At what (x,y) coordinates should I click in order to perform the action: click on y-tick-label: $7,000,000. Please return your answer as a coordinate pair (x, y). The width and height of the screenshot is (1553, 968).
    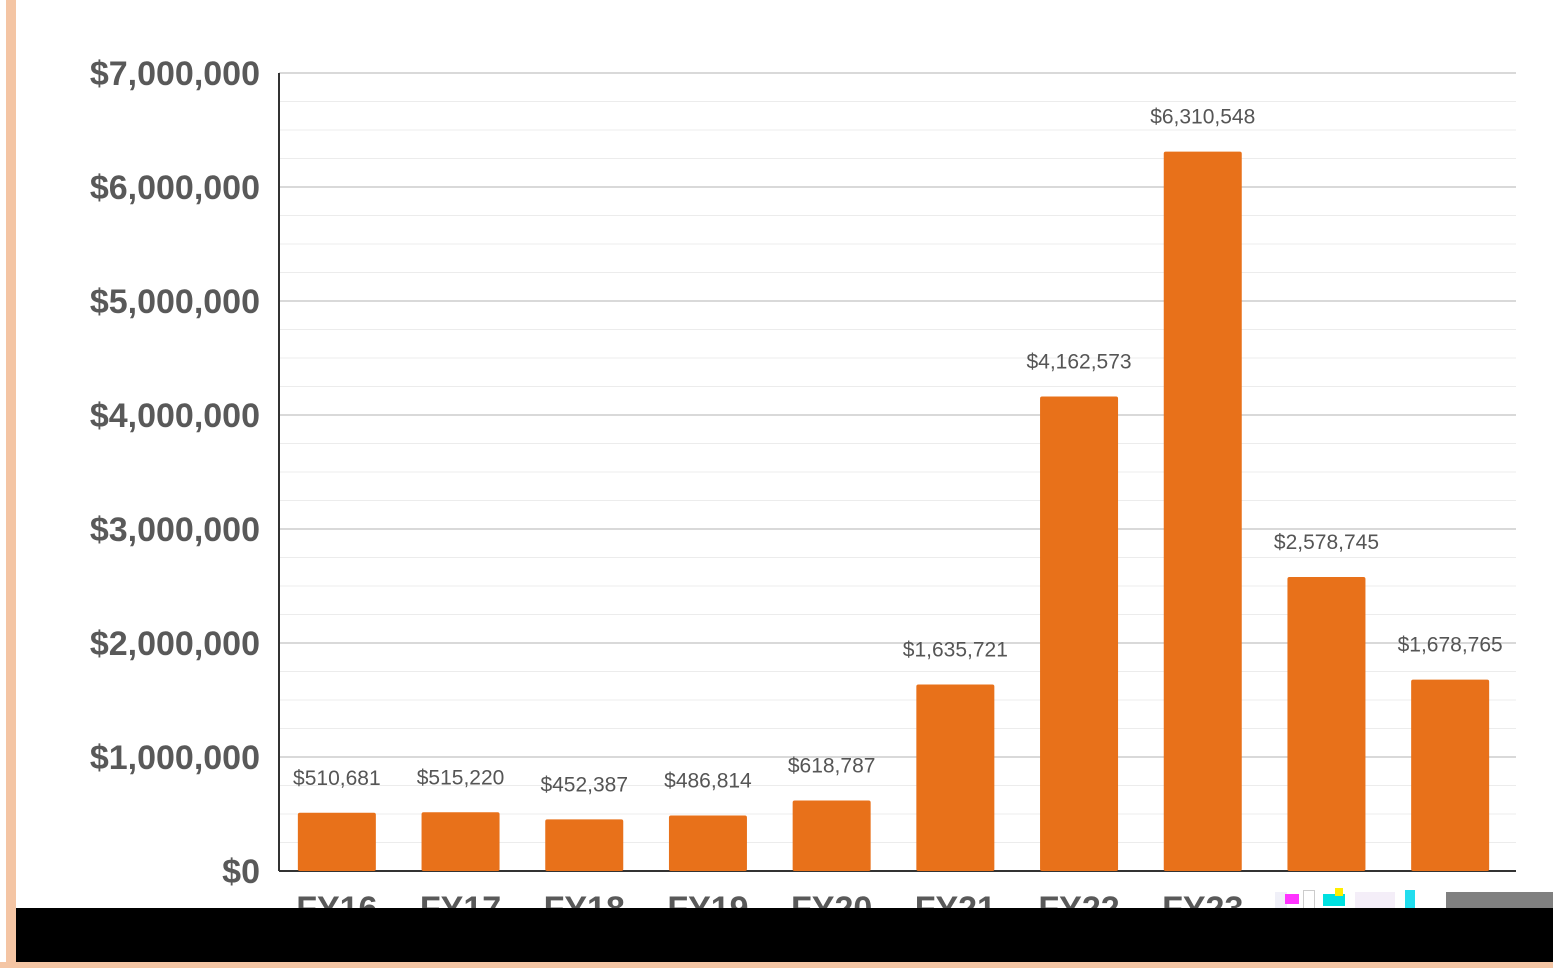
    Looking at the image, I should click on (175, 74).